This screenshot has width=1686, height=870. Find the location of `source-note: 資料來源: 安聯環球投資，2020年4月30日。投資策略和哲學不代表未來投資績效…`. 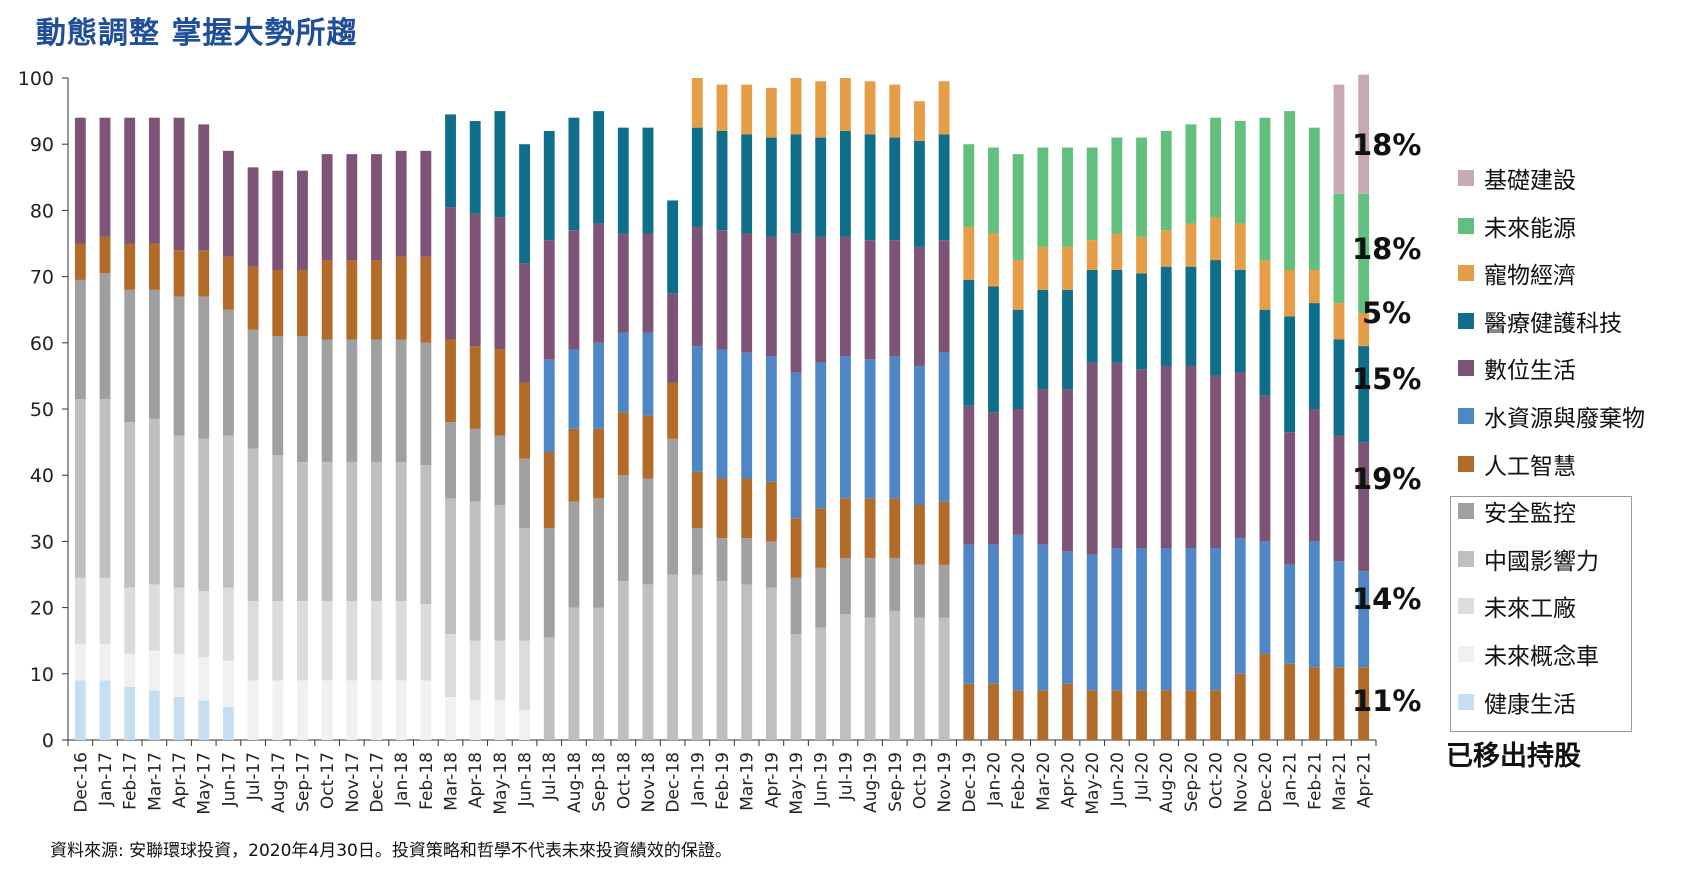

source-note: 資料來源: 安聯環球投資，2020年4月30日。投資策略和哲學不代表未來投資績效… is located at coordinates (391, 851).